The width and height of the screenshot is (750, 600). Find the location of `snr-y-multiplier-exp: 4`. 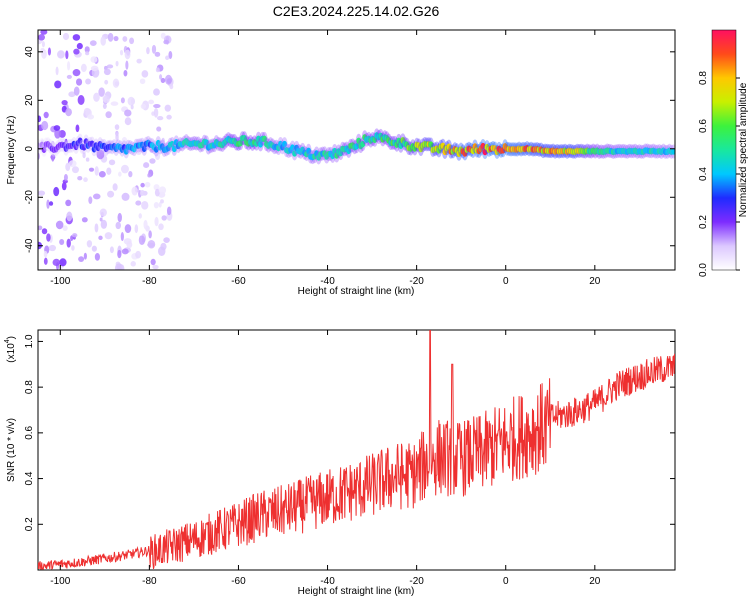

snr-y-multiplier-exp: 4 is located at coordinates (7, 341).